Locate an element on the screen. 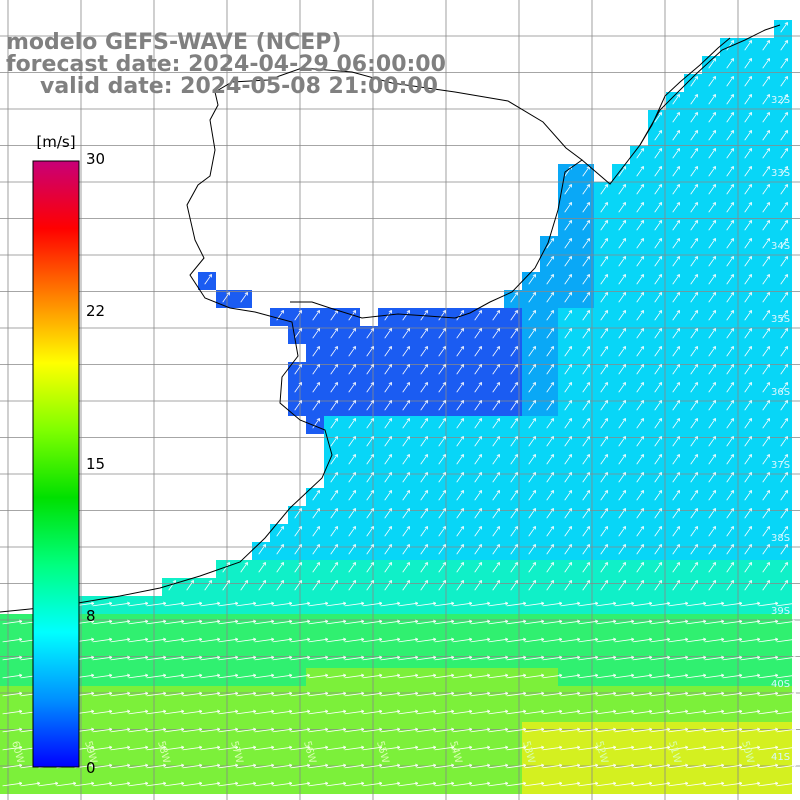  colorbar-tick-15: 15 is located at coordinates (95, 464).